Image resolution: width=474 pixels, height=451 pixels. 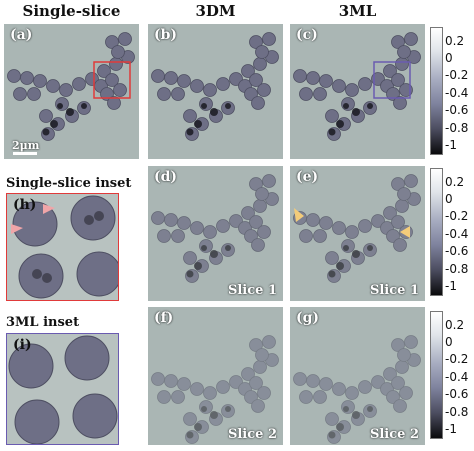 What do you see at coordinates (436, 91) in the screenshot?
I see `colorbar-top` at bounding box center [436, 91].